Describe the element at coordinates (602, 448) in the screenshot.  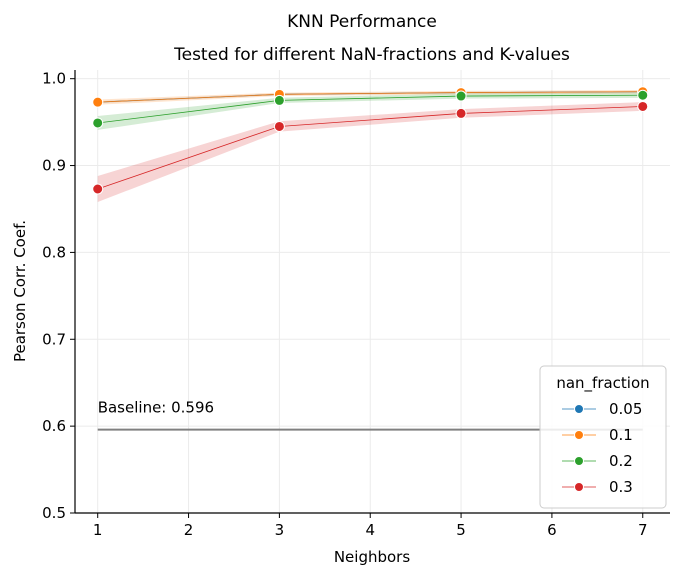
I see `legend-items: 0.05 0.1 0.2 0.3` at that location.